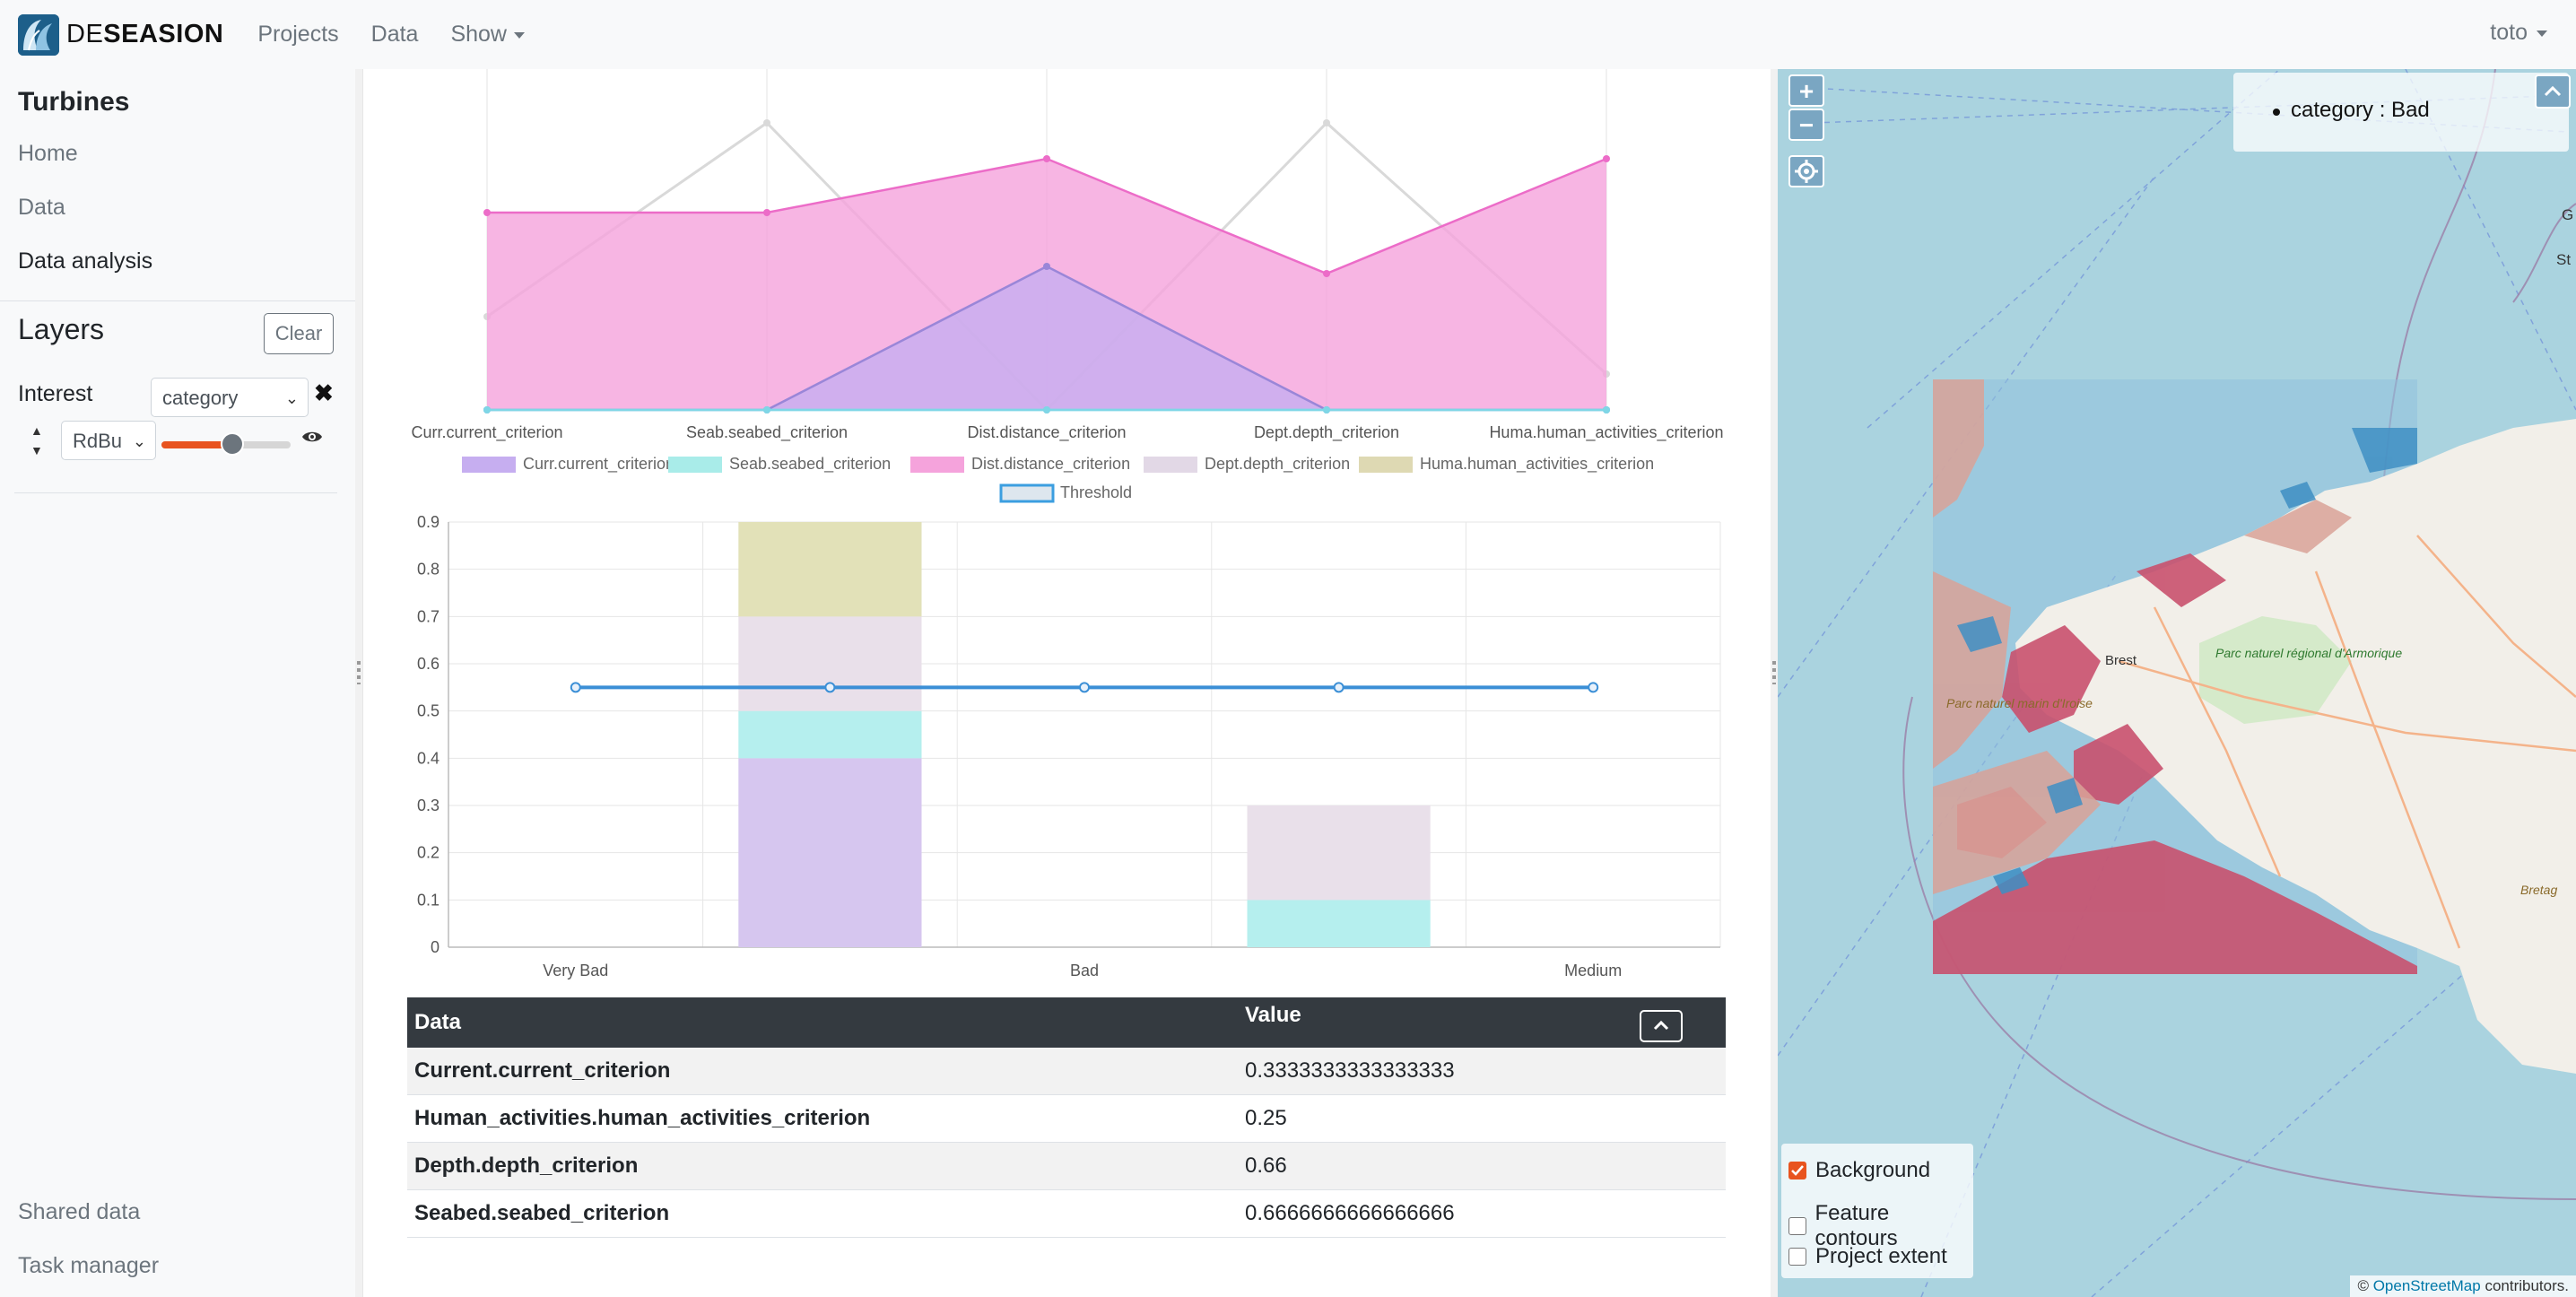 Image resolution: width=2576 pixels, height=1297 pixels. What do you see at coordinates (1797, 1226) in the screenshot?
I see `feature-contours-checkbox` at bounding box center [1797, 1226].